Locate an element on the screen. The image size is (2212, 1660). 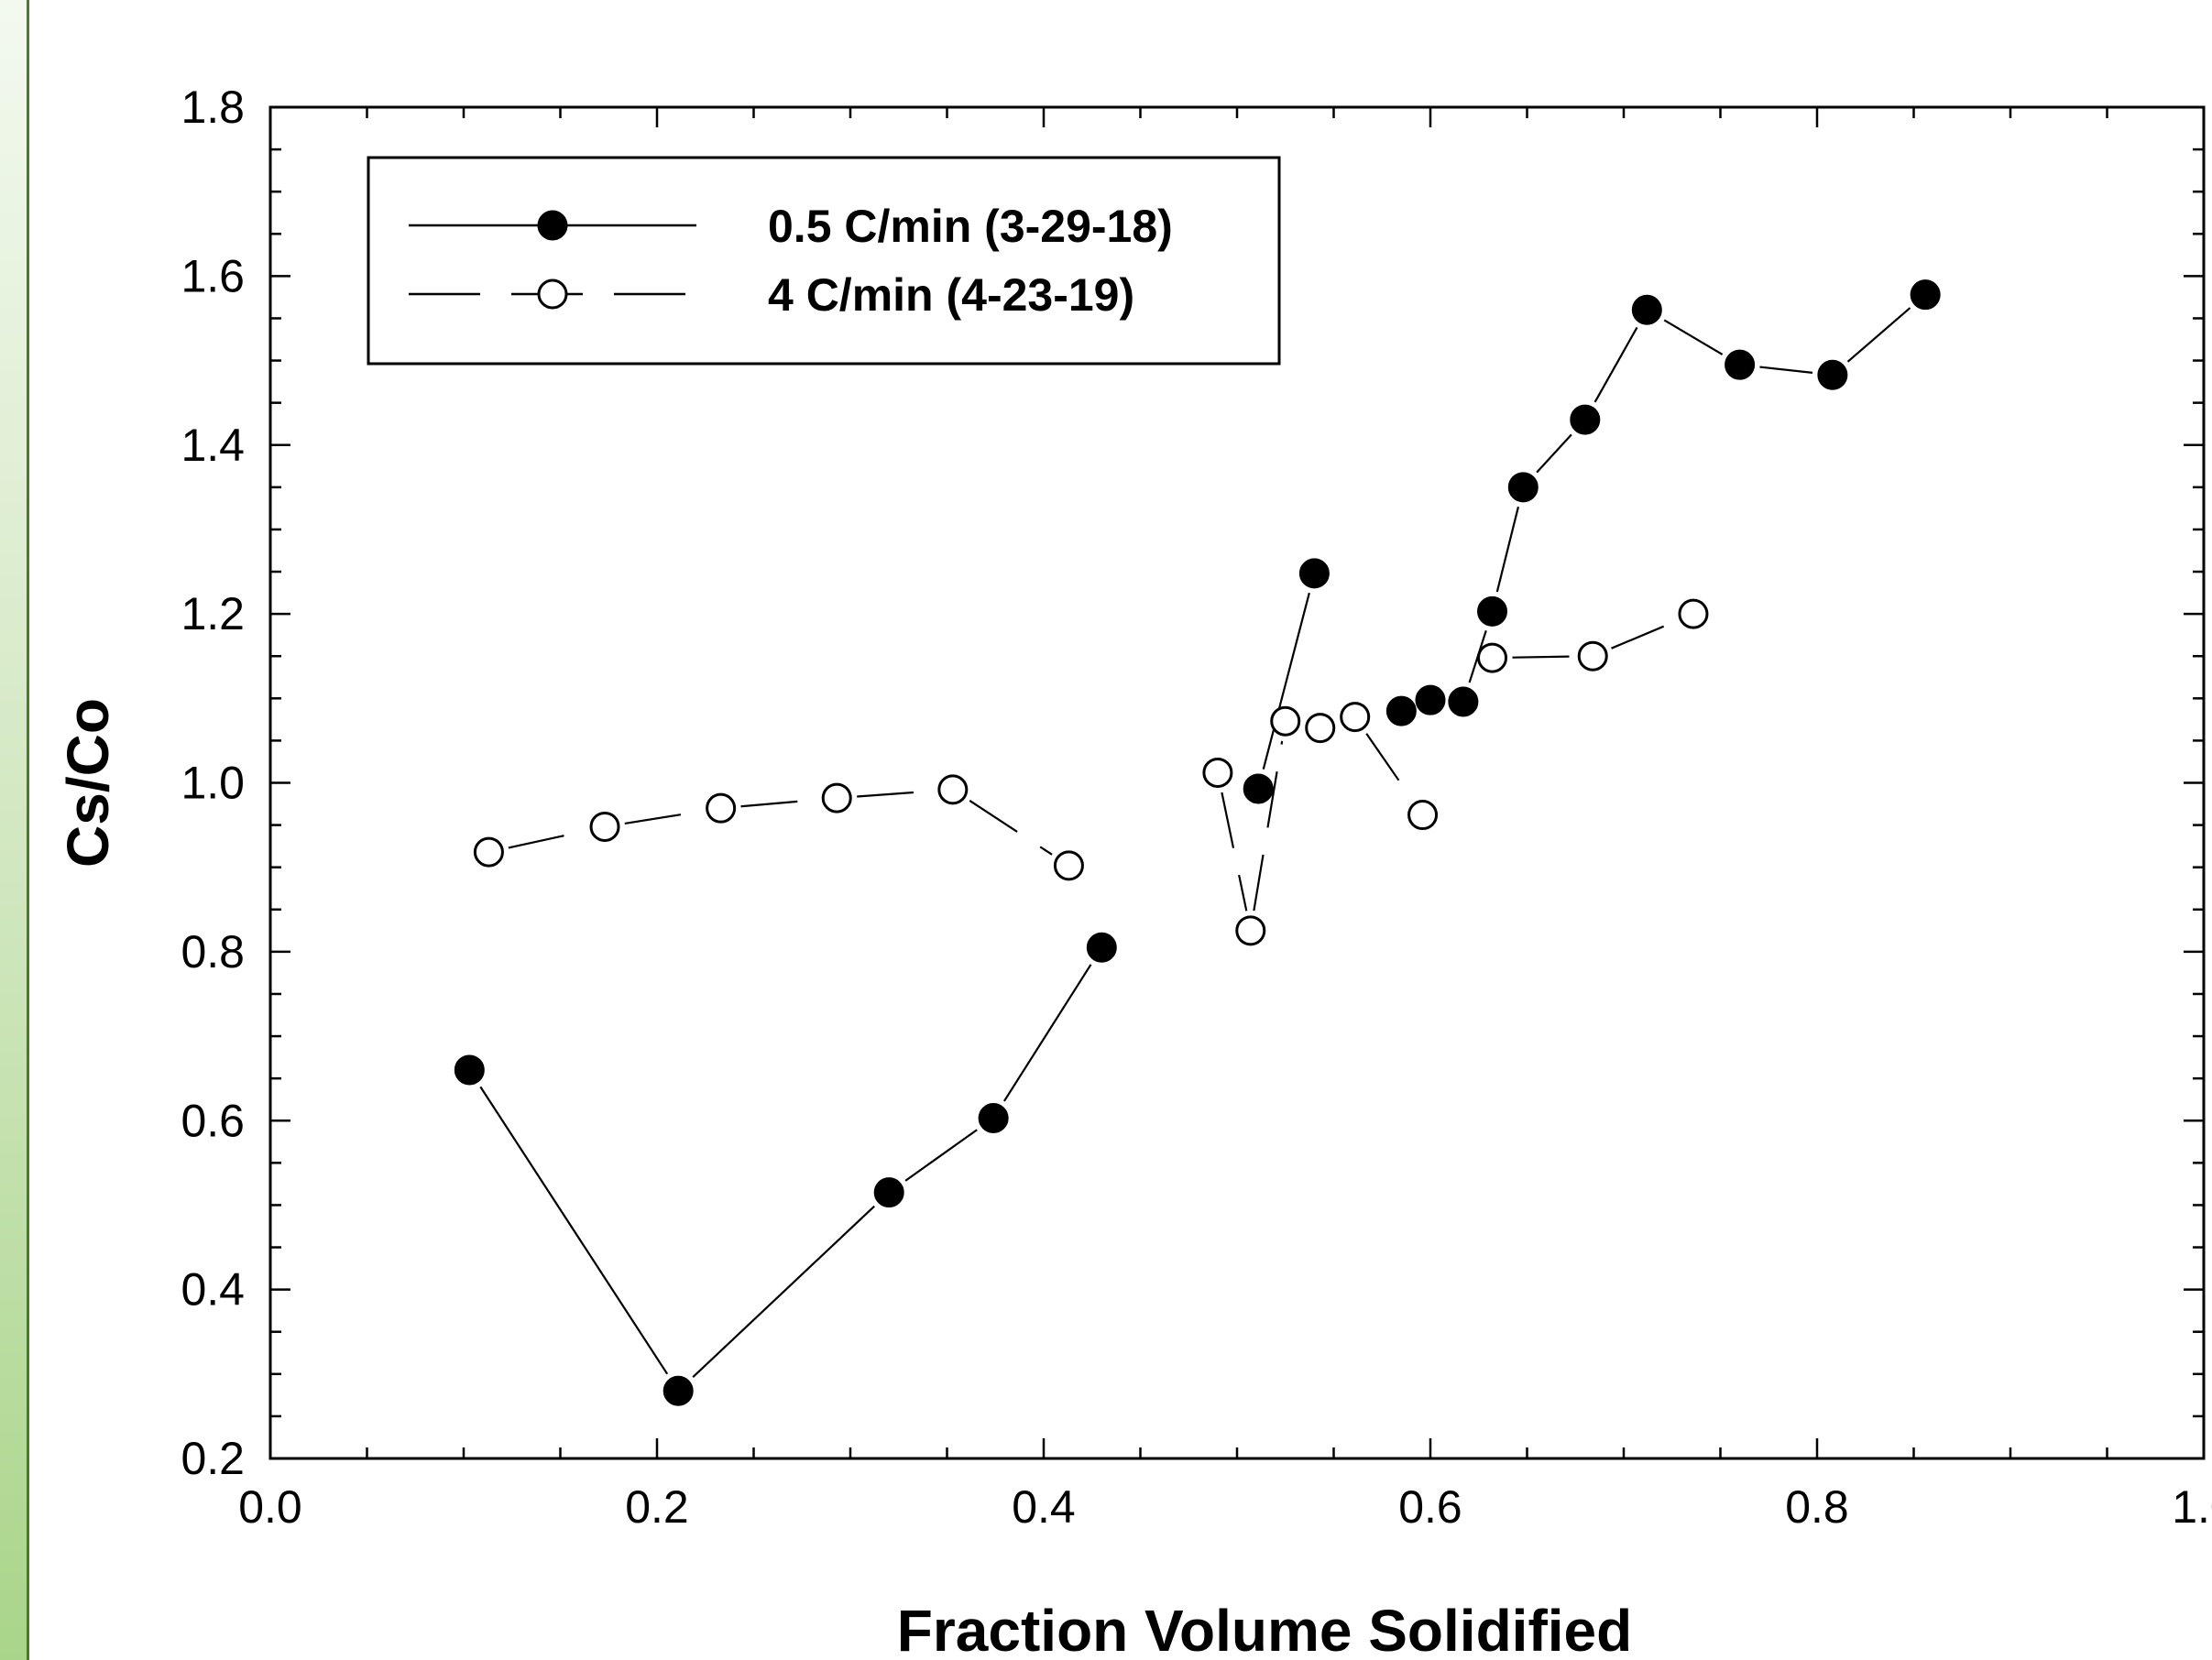
legend: 0.5 C/min (3-29-18) 4 C/min (4-23-19) is located at coordinates (824, 261).